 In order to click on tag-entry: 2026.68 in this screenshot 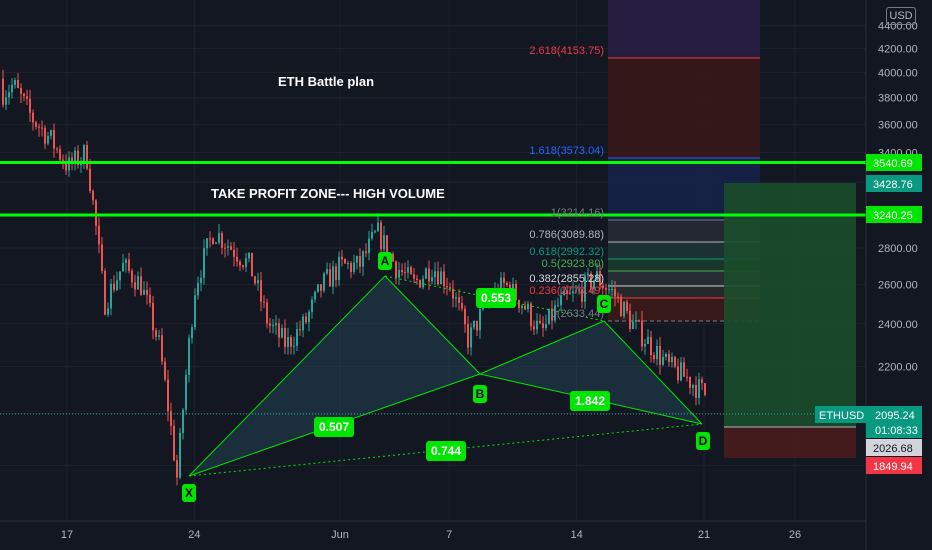, I will do `click(894, 447)`.